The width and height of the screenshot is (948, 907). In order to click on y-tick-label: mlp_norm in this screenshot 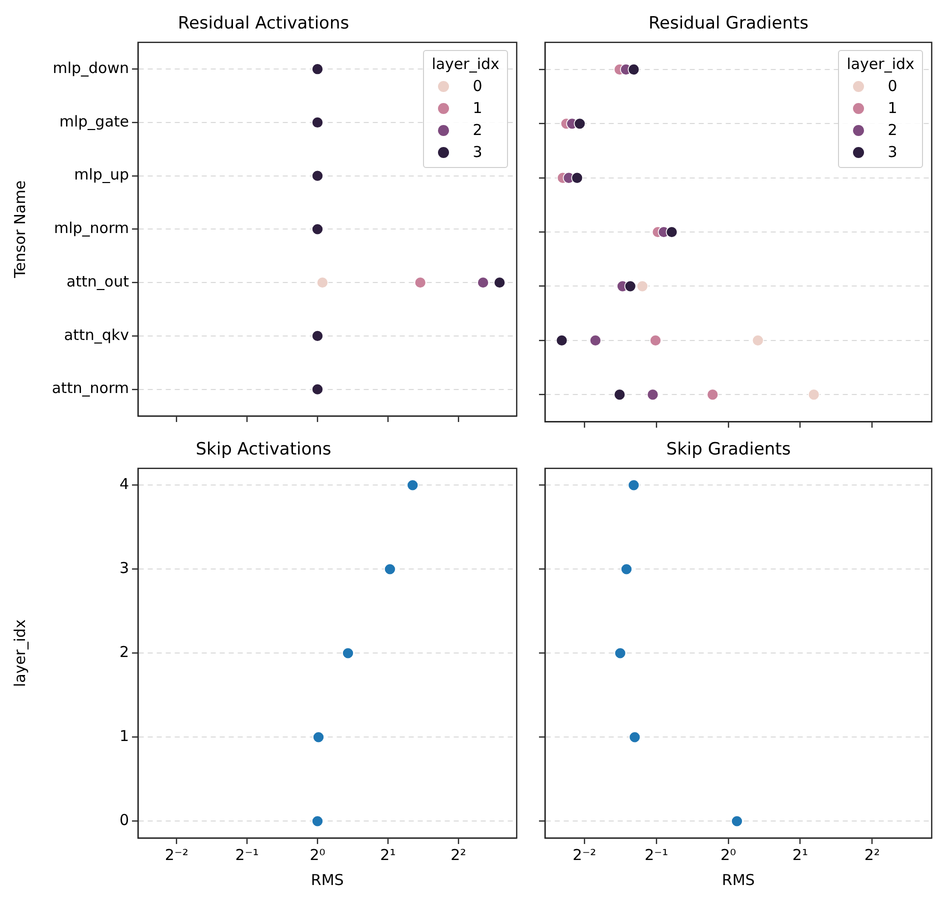, I will do `click(91, 228)`.